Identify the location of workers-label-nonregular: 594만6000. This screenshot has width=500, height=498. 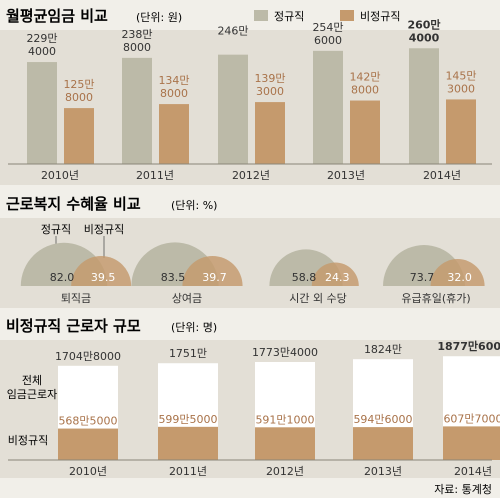
(382, 419).